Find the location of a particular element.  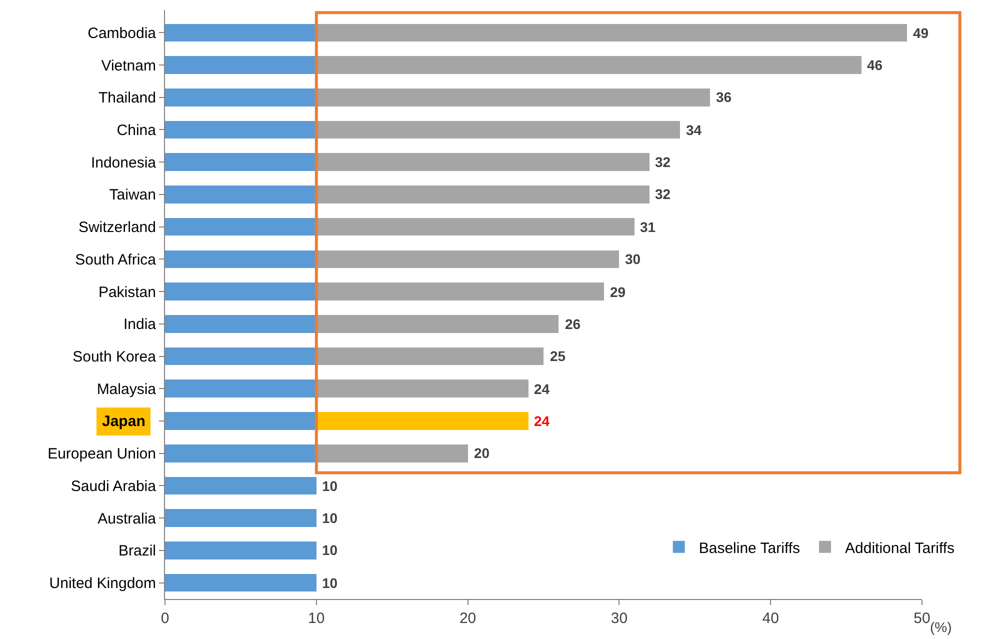

x-tick-label: 20 is located at coordinates (467, 618).